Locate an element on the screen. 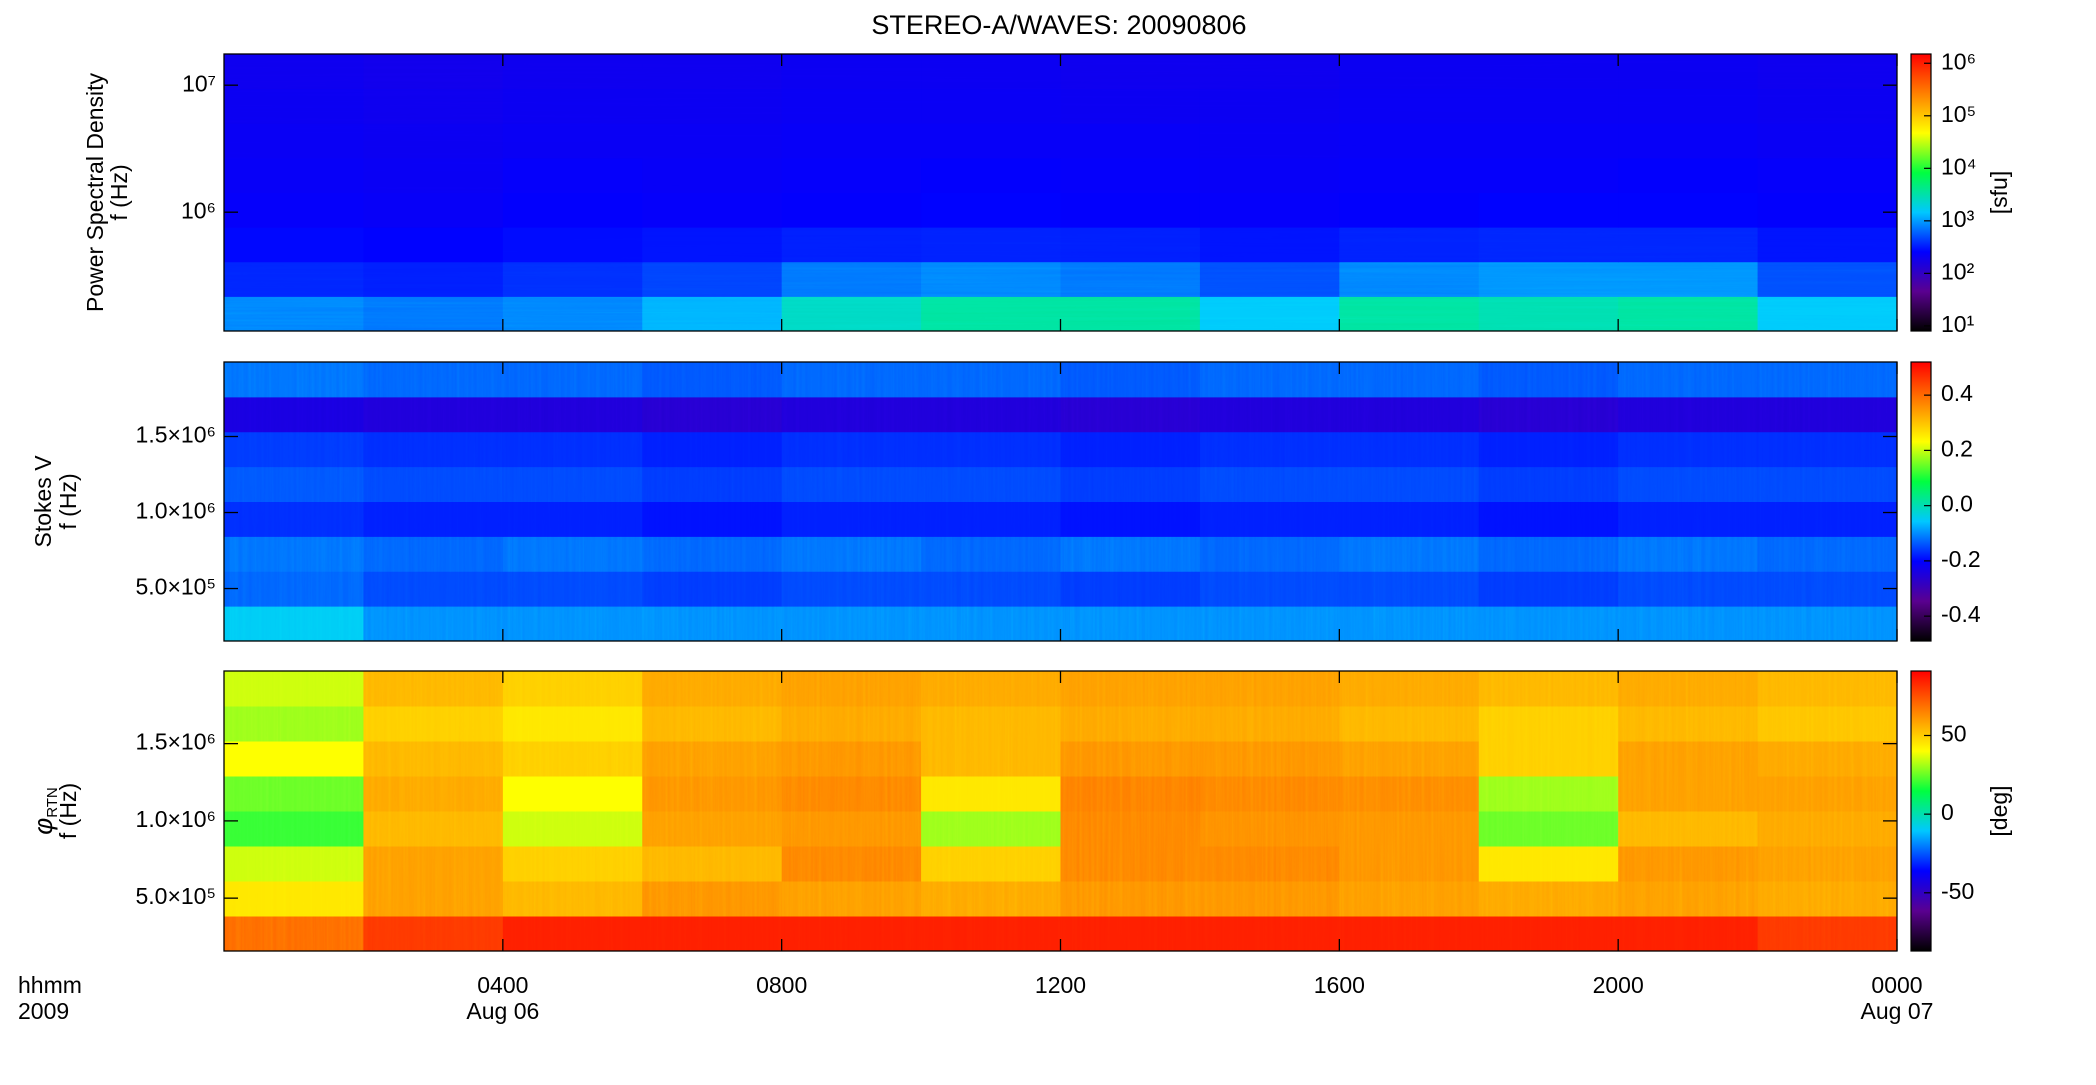 The image size is (2096, 1085). colorbar-tick-label: 10¹ is located at coordinates (1958, 324).